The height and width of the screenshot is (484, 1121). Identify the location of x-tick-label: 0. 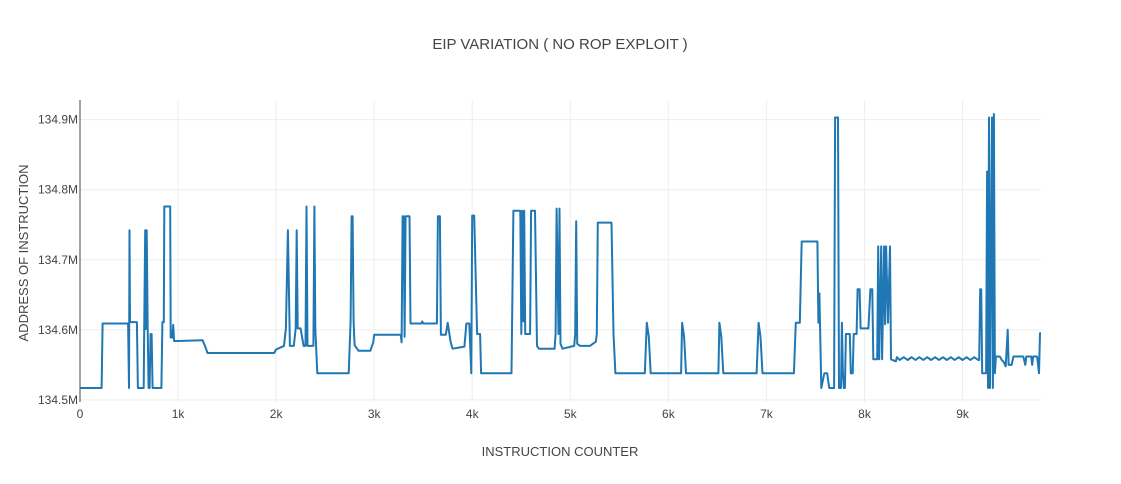
(80, 414).